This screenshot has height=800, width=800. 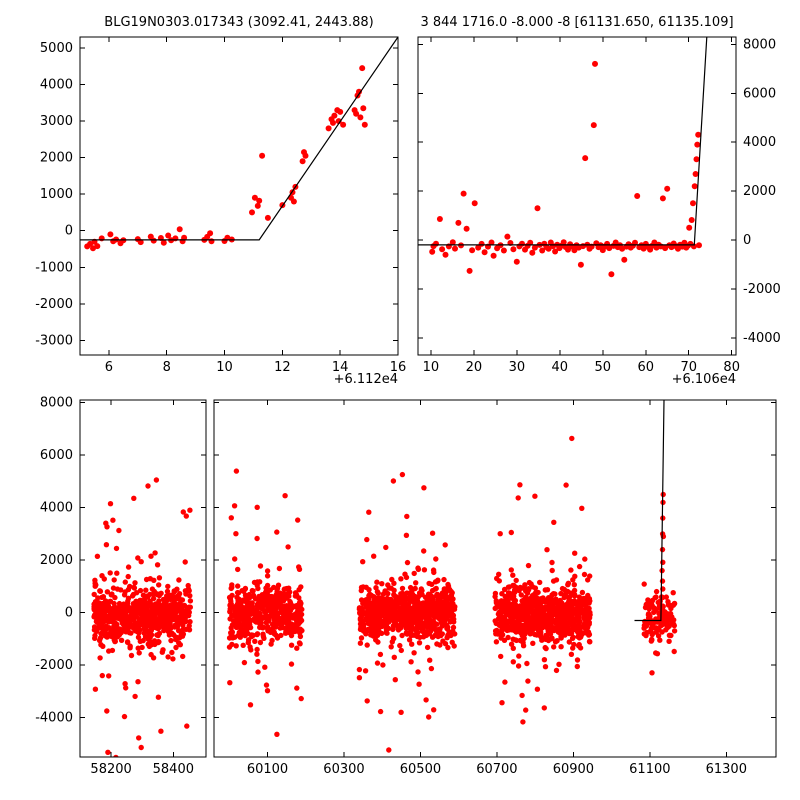 What do you see at coordinates (398, 367) in the screenshot?
I see `svg-text: 16` at bounding box center [398, 367].